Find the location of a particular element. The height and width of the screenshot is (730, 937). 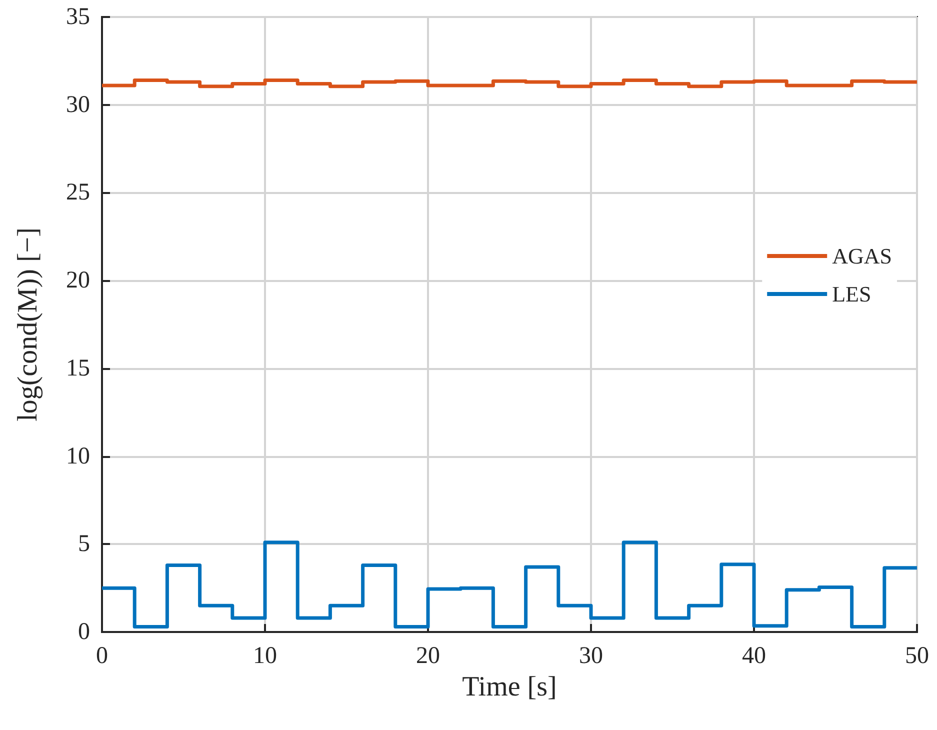

x-tick-label: 40 is located at coordinates (754, 656).